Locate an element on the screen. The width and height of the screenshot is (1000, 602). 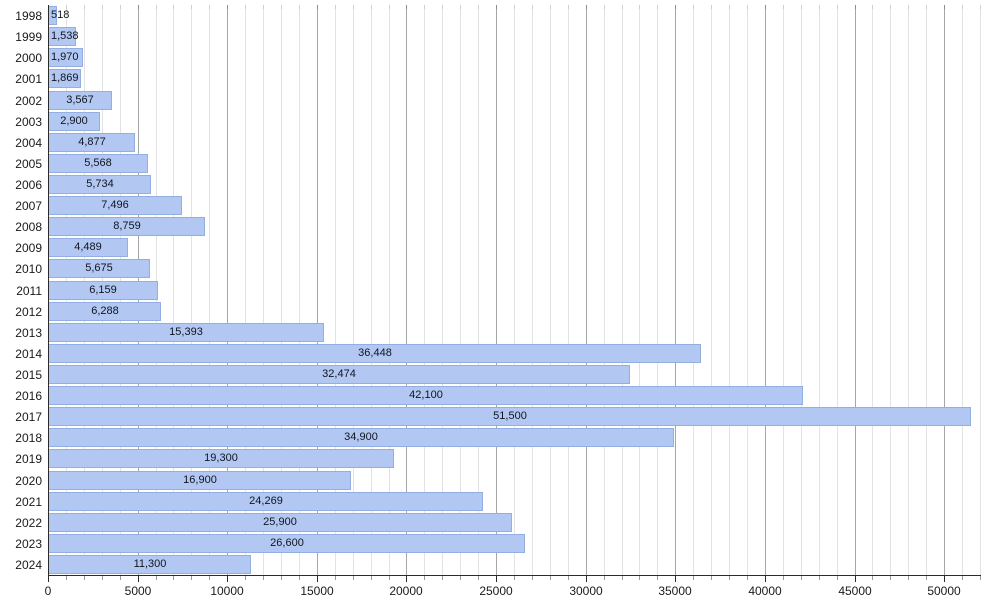
x-tick-label-30000: 30000 is located at coordinates (586, 591).